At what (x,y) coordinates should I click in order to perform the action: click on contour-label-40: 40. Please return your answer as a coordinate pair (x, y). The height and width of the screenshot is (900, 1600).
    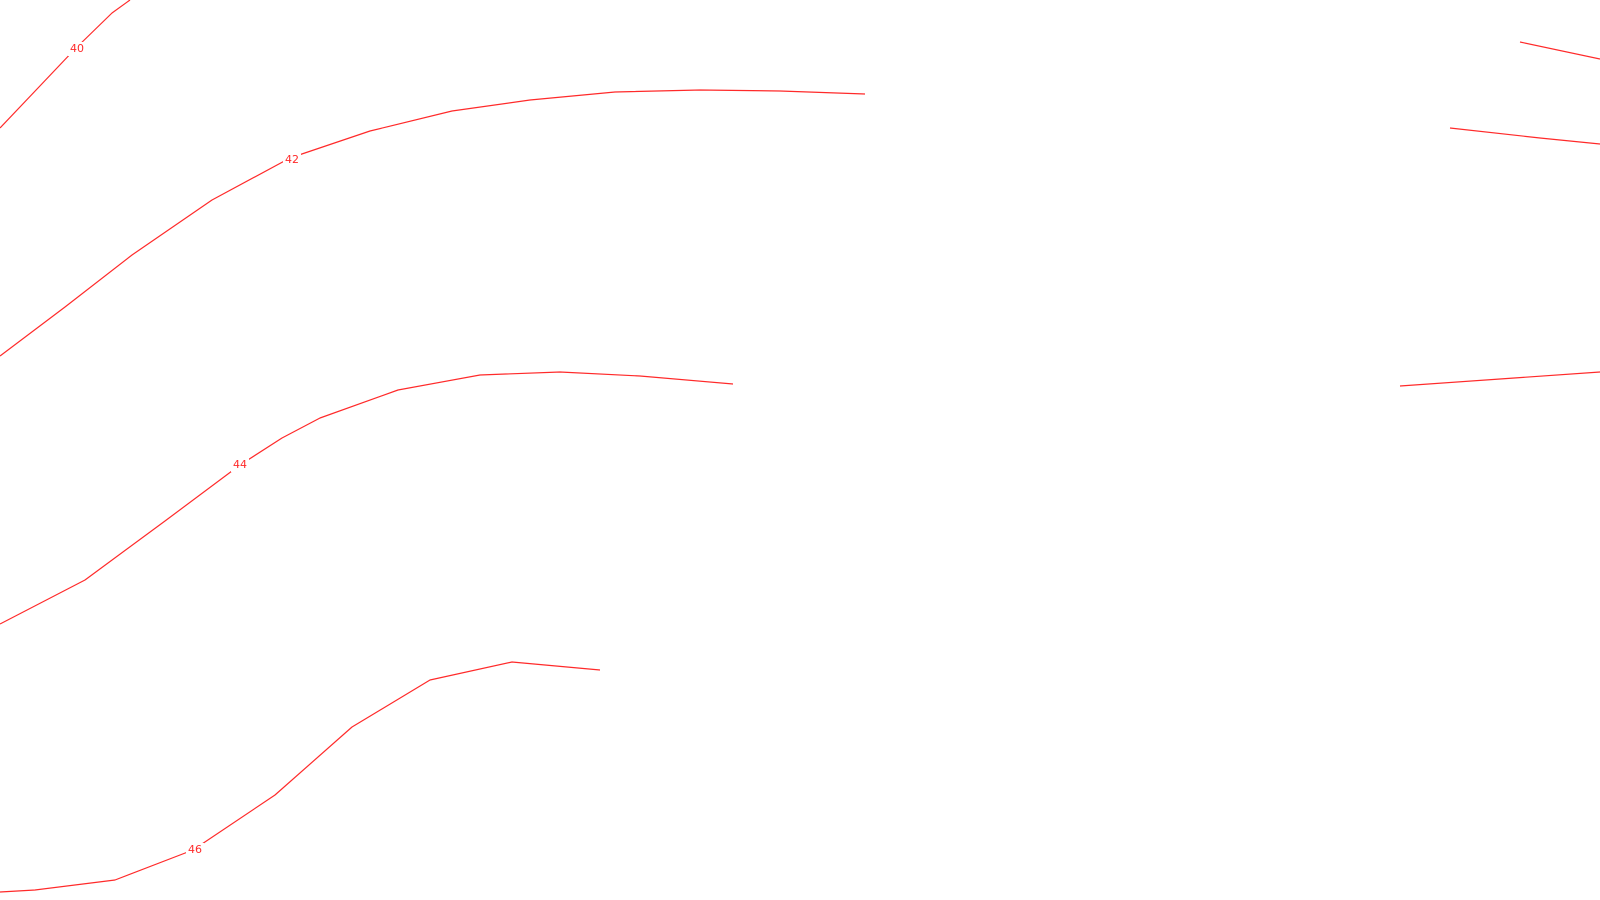
    Looking at the image, I should click on (77, 48).